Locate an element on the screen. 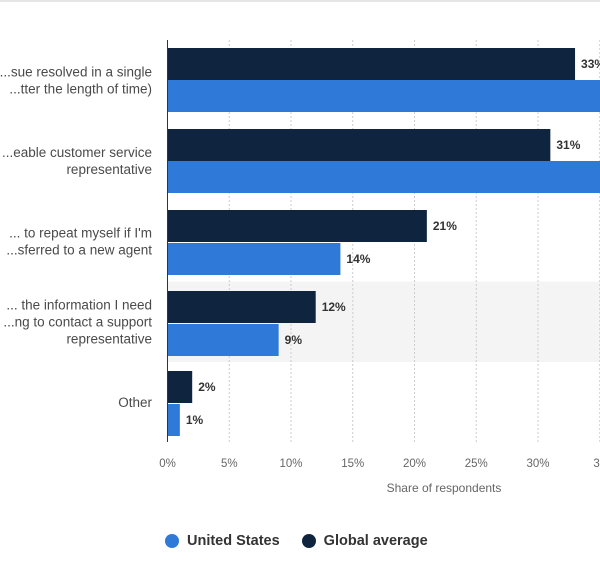 This screenshot has height=580, width=600. data-label: 1% is located at coordinates (195, 420).